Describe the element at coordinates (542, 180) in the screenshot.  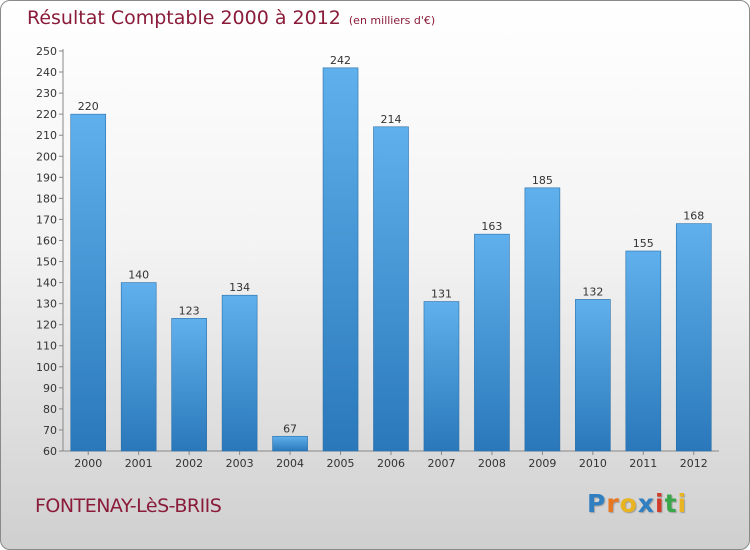
I see `data-label-2009: 185` at that location.